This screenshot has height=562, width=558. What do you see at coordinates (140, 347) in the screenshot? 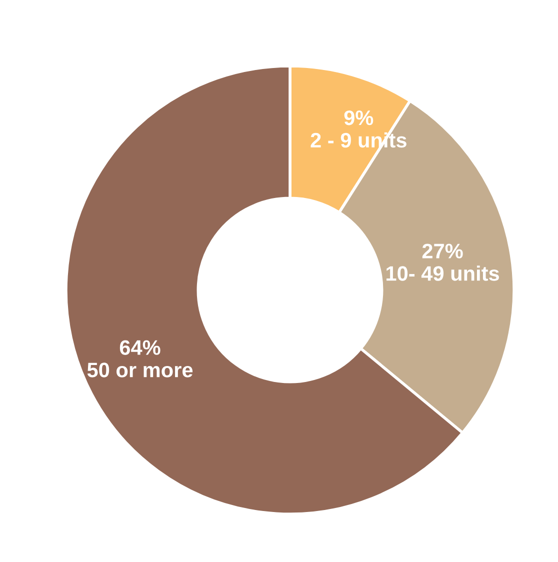
I see `data-label: 64%` at bounding box center [140, 347].